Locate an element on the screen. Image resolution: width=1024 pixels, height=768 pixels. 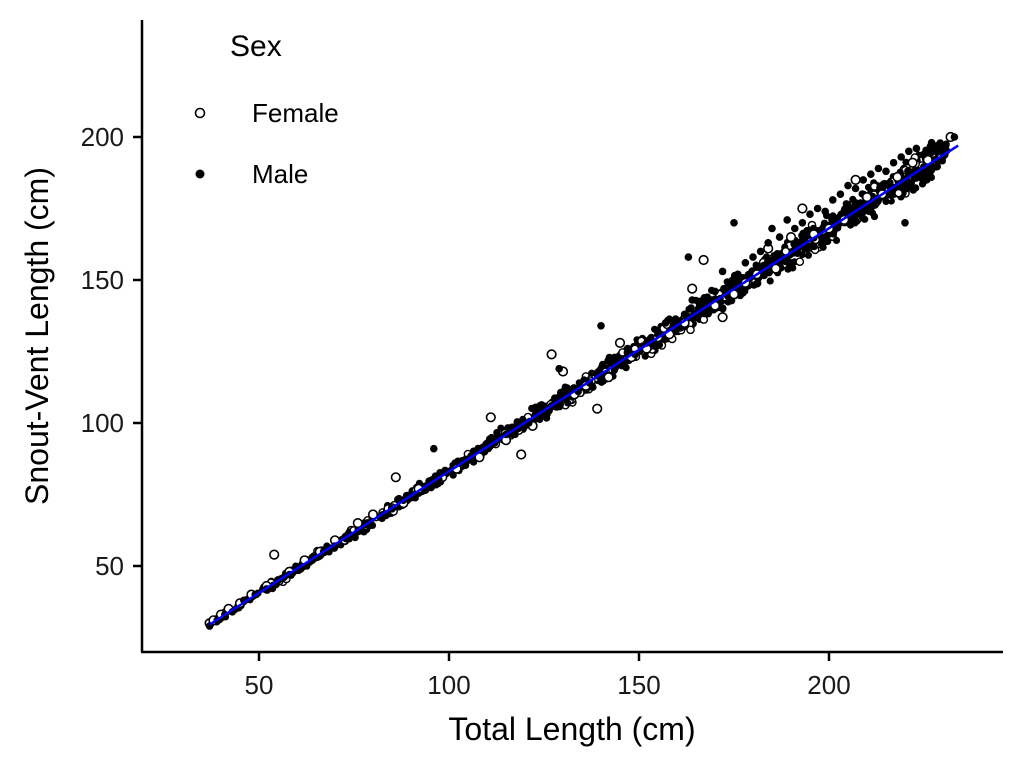
y-axis-title: Snout-Vent Length (cm) is located at coordinates (37, 336).